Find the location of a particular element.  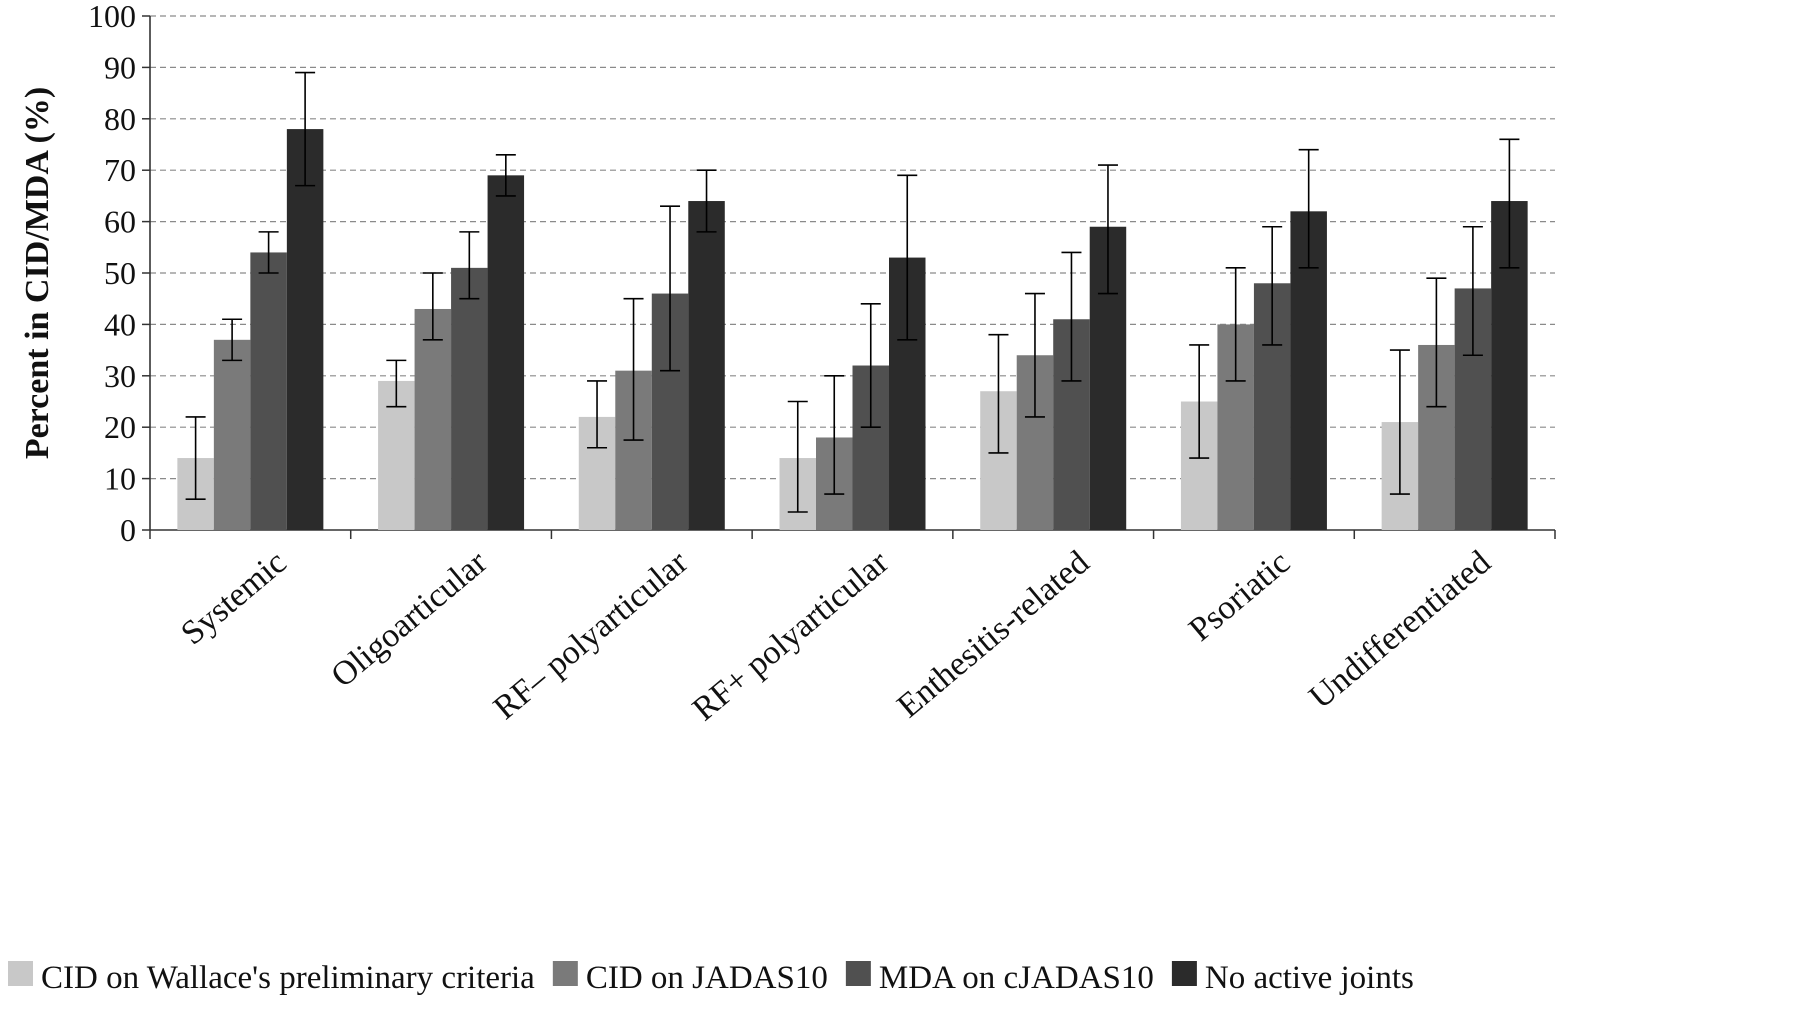

category-label: Psoriatic is located at coordinates (1239, 596).